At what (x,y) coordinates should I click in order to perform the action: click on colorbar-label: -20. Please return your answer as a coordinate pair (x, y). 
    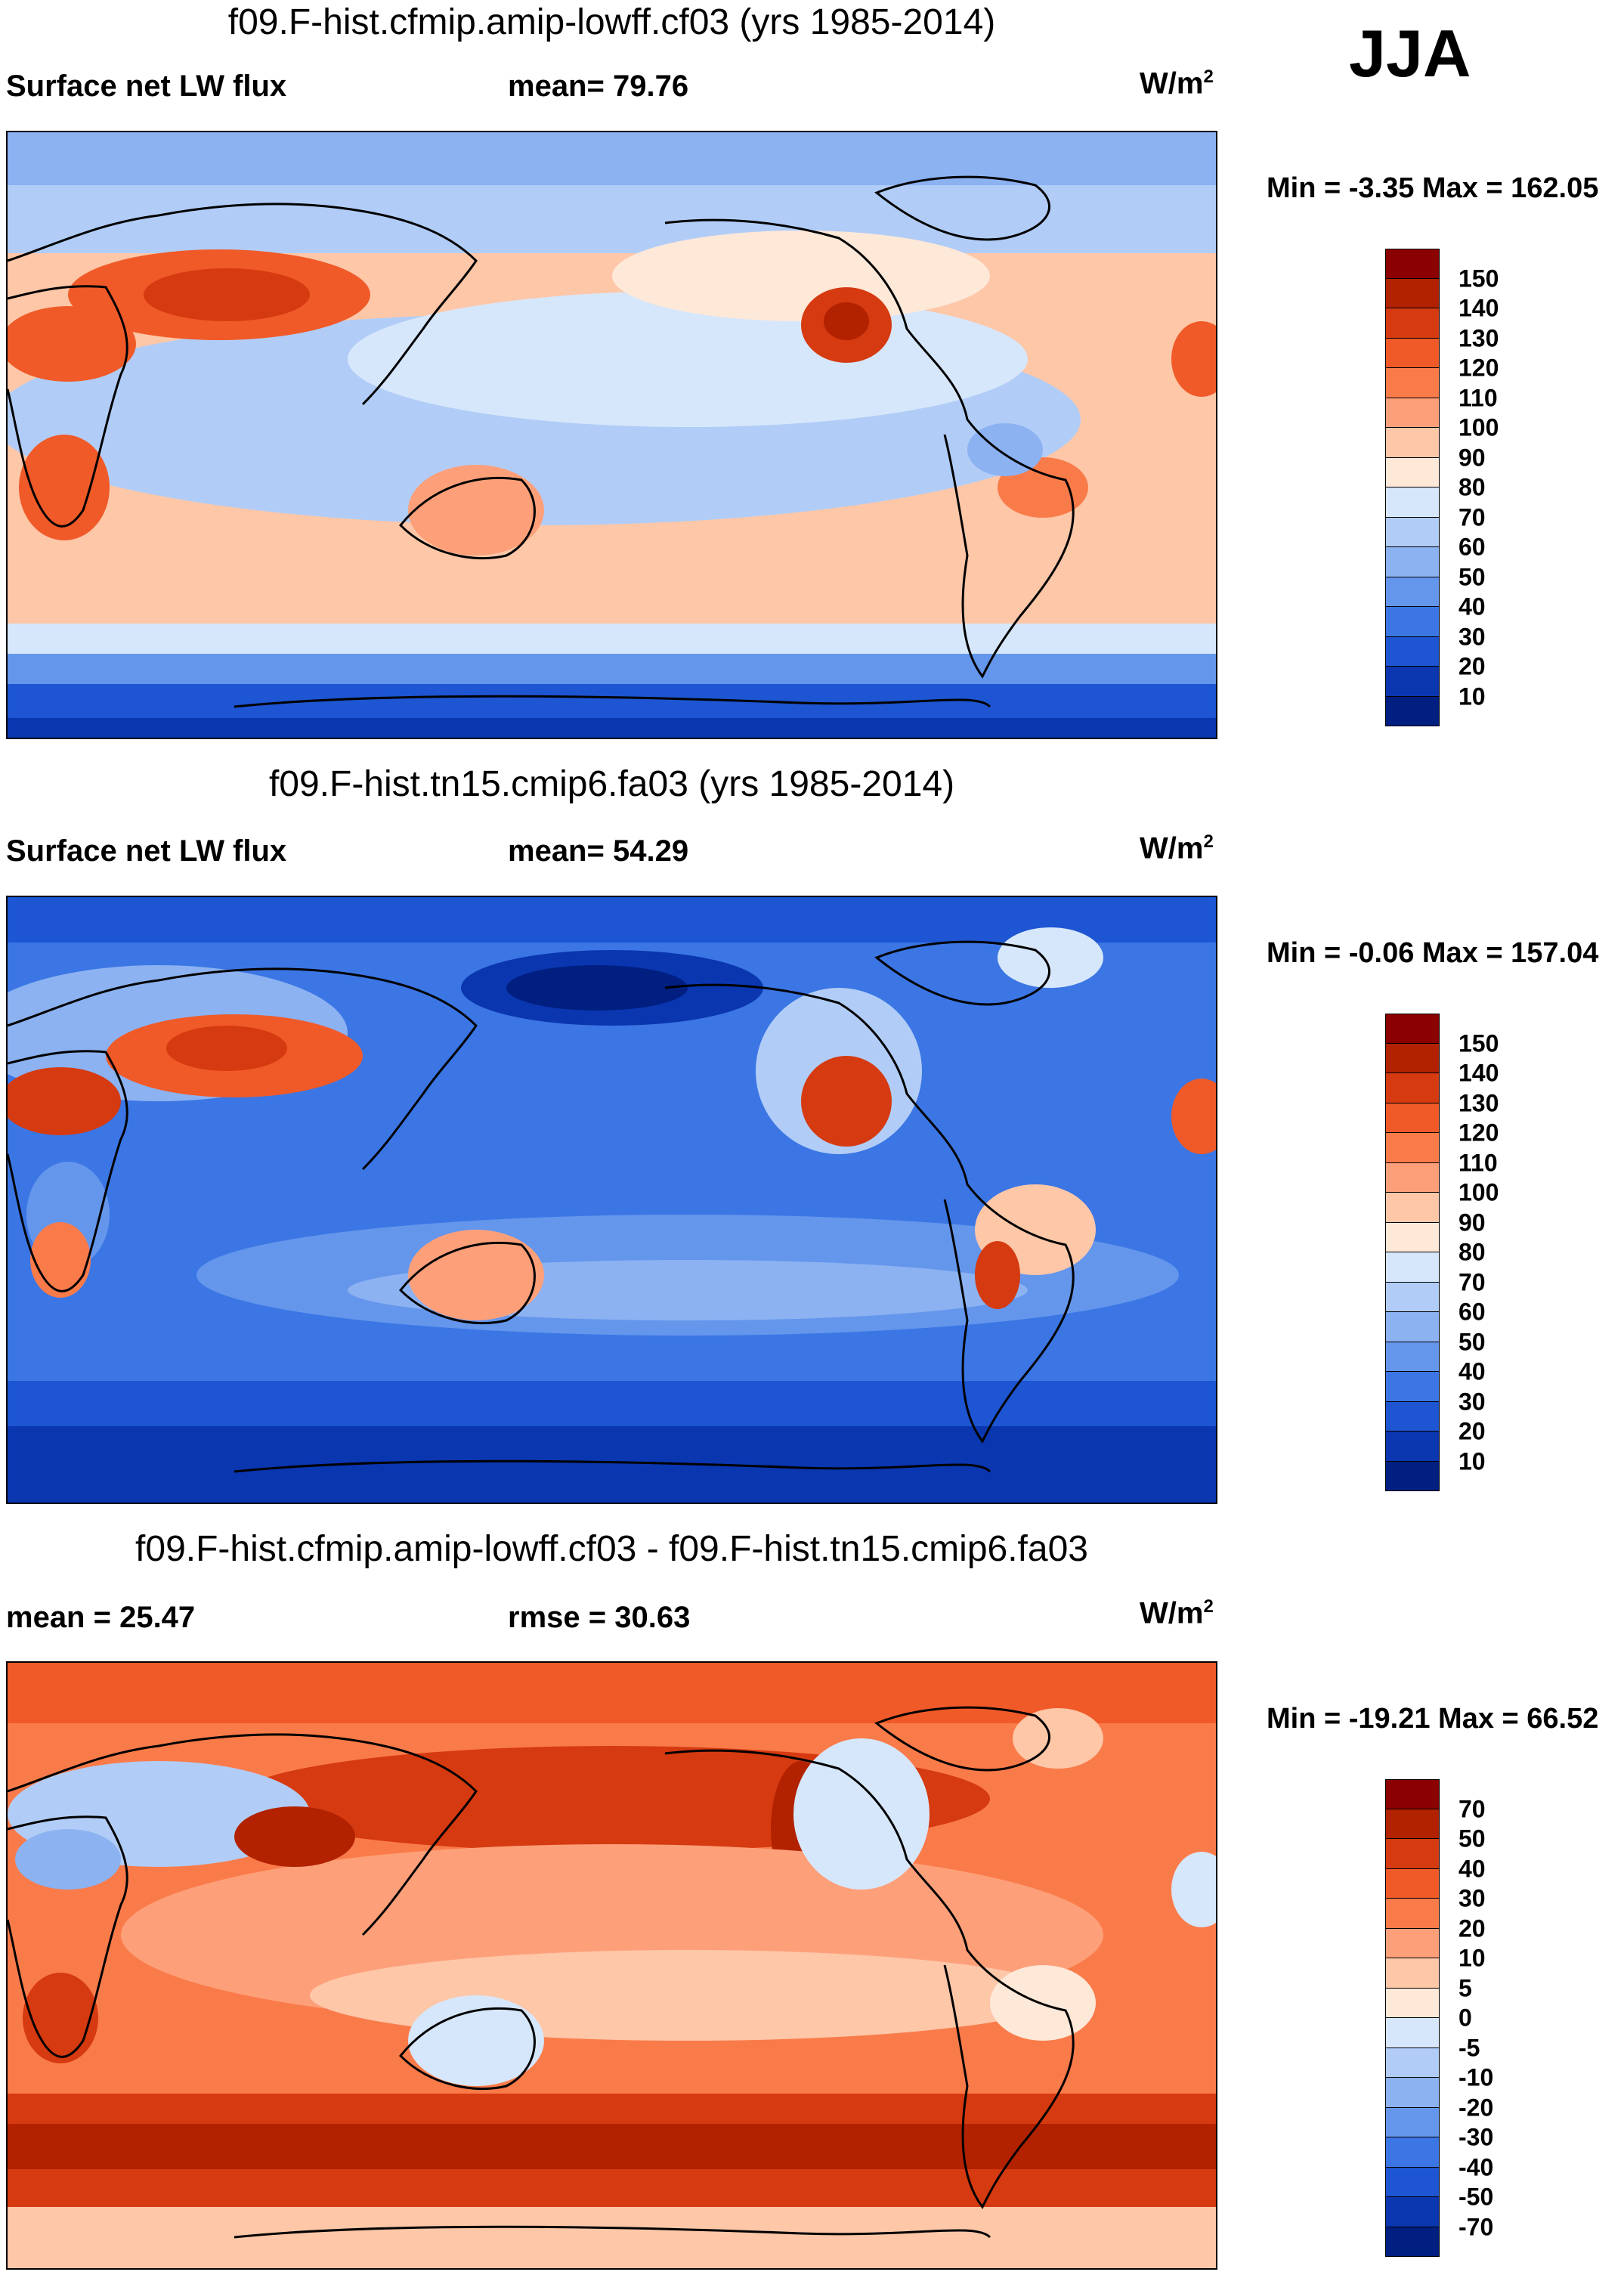
    Looking at the image, I should click on (1476, 2107).